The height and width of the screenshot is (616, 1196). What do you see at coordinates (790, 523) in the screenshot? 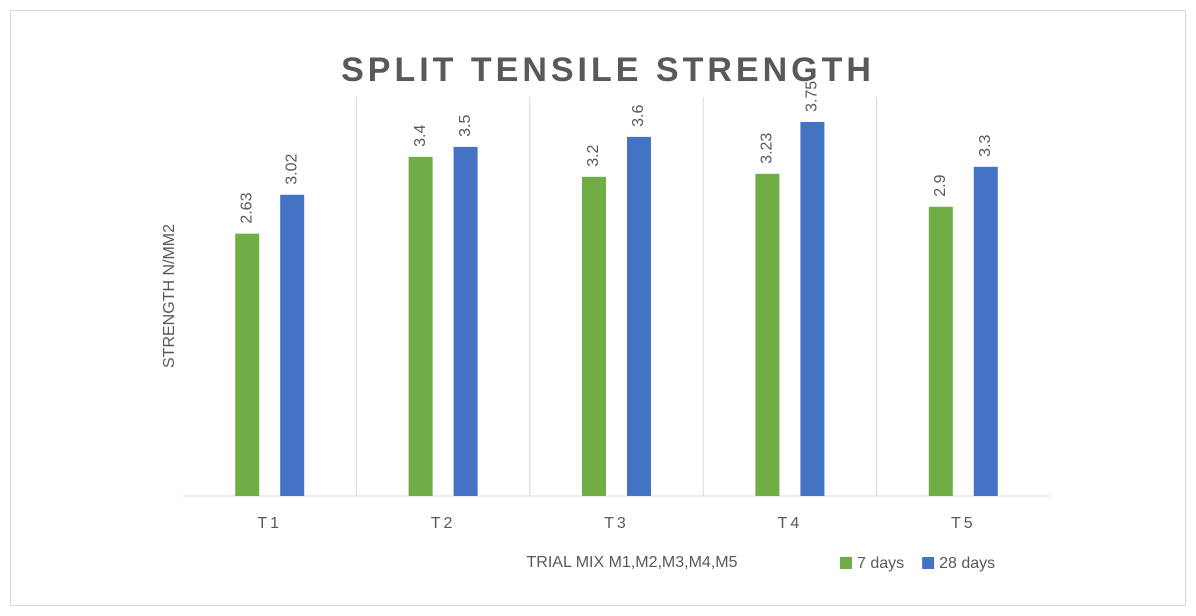
I see `x-tick-label: T4` at bounding box center [790, 523].